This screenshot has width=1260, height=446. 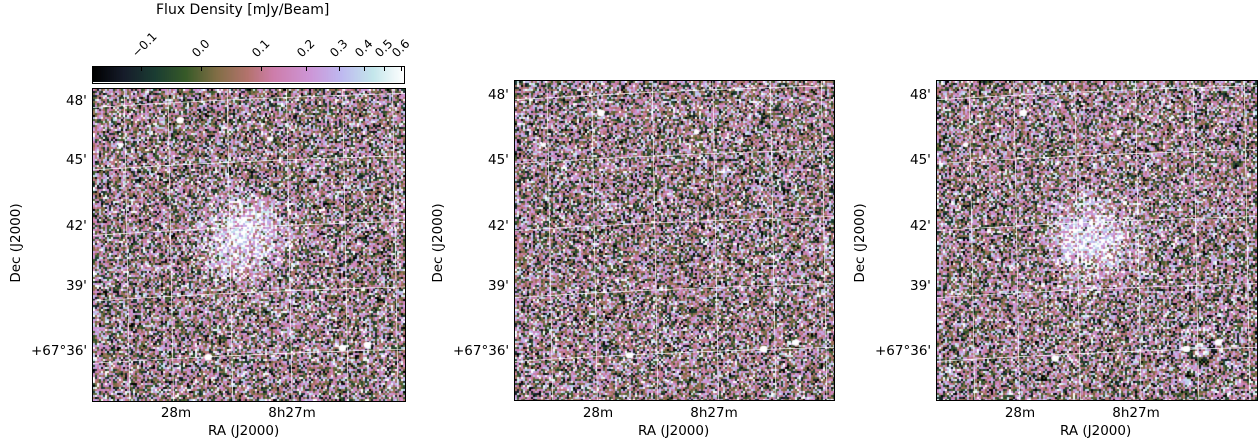 What do you see at coordinates (243, 10) in the screenshot?
I see `colorbar-title: Flux Density [mJy/Beam]` at bounding box center [243, 10].